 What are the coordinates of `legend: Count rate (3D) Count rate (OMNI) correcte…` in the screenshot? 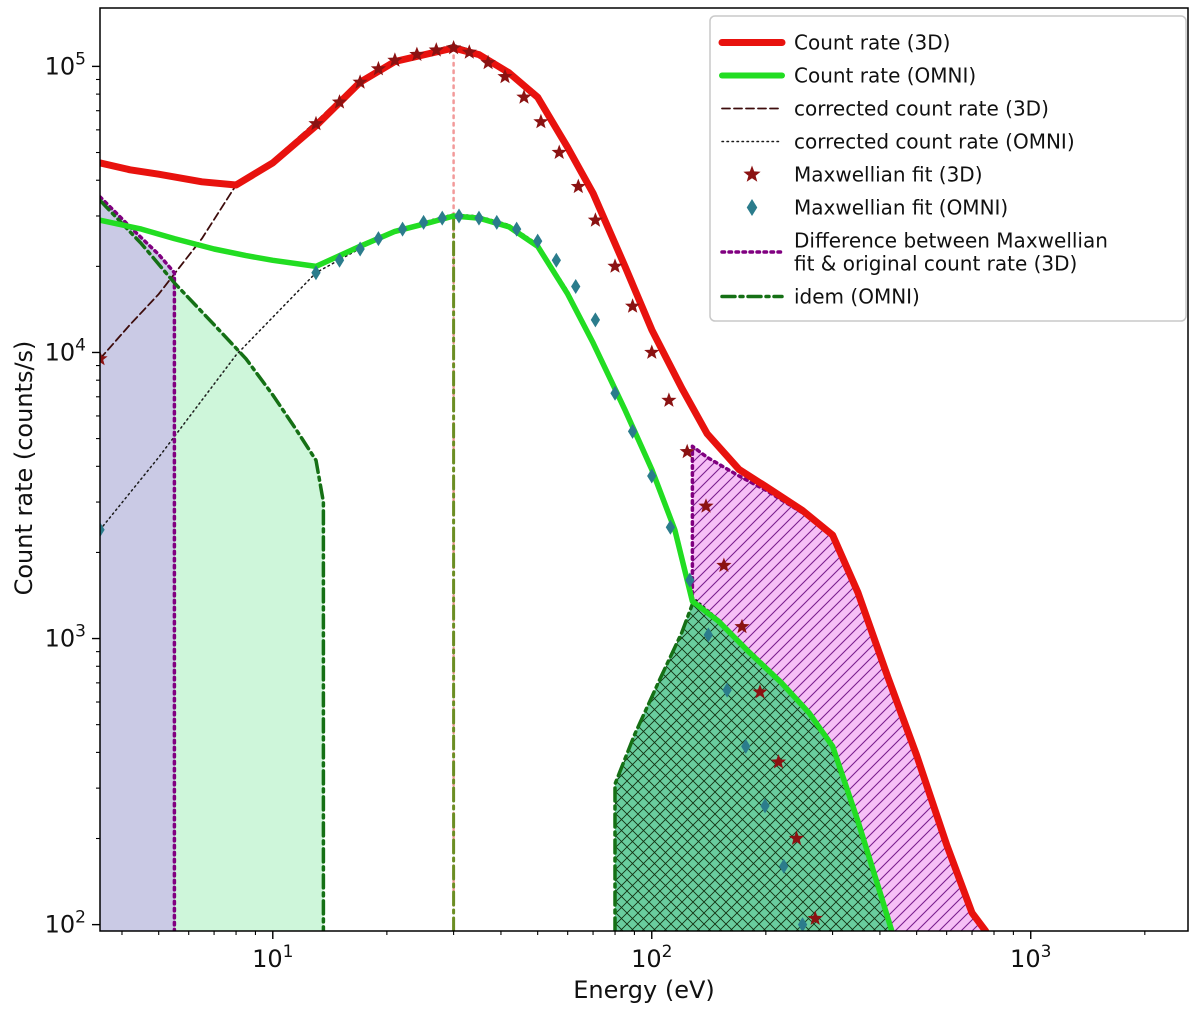 It's located at (948, 168).